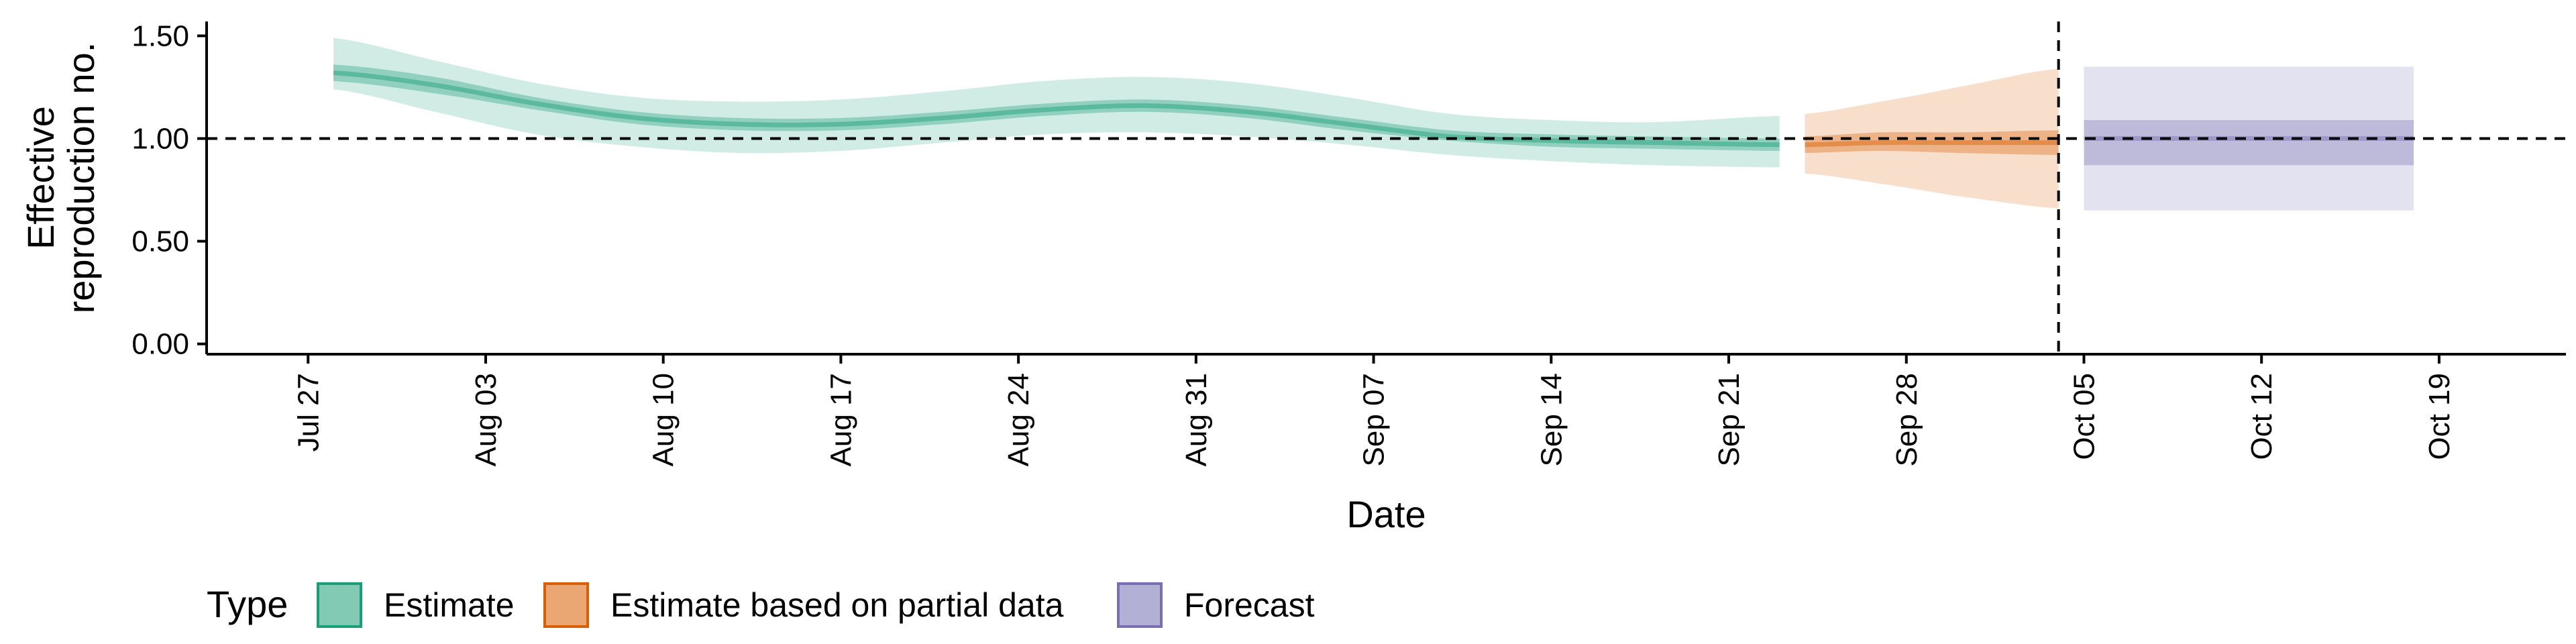  What do you see at coordinates (2084, 416) in the screenshot?
I see `x-tick-label: Oct 05` at bounding box center [2084, 416].